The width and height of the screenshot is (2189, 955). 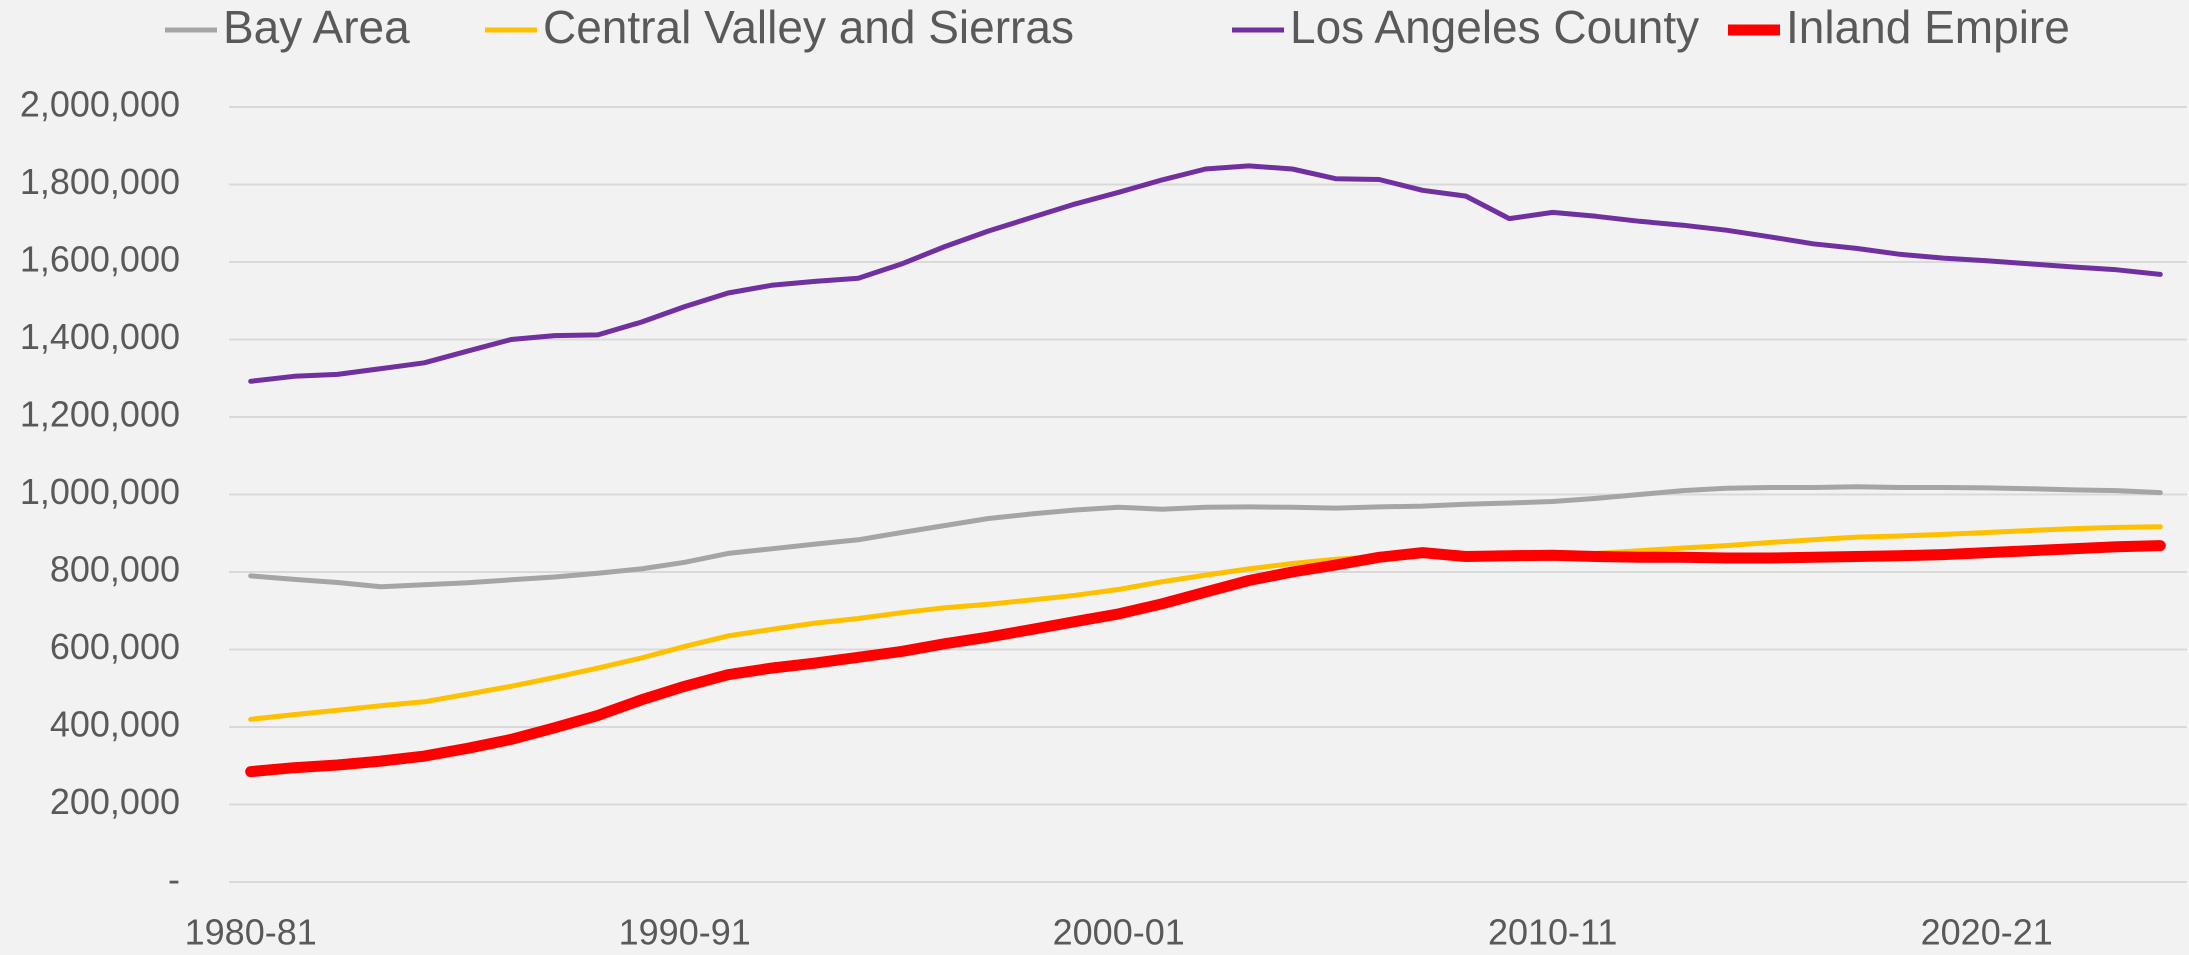 What do you see at coordinates (1928, 27) in the screenshot?
I see `legend-label: Inland Empire` at bounding box center [1928, 27].